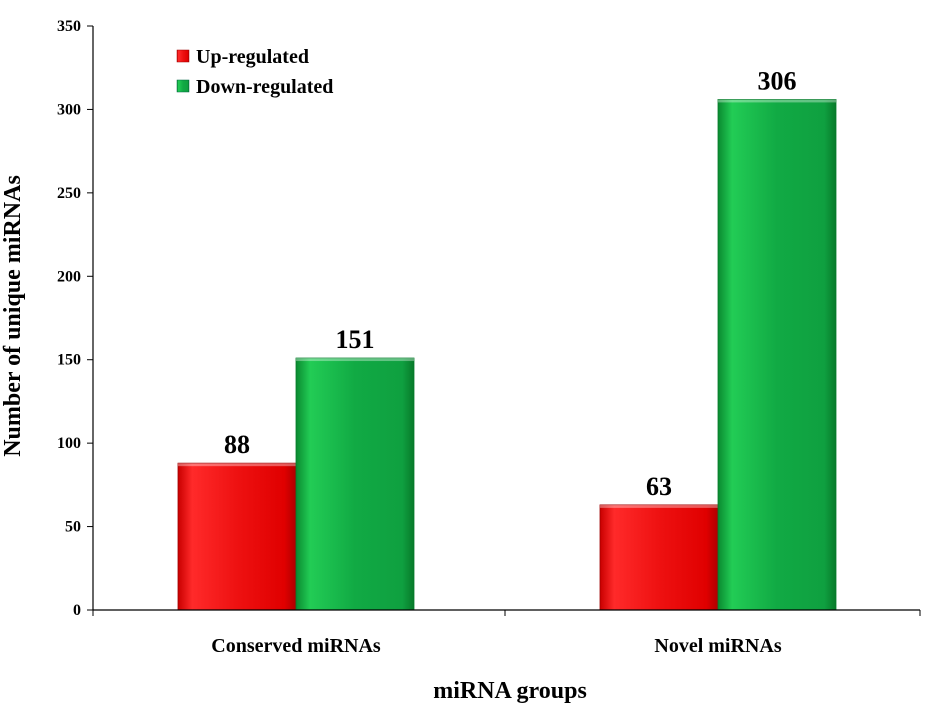 Image resolution: width=930 pixels, height=708 pixels. What do you see at coordinates (264, 87) in the screenshot?
I see `legend-label-down-regulated: Down-regulated` at bounding box center [264, 87].